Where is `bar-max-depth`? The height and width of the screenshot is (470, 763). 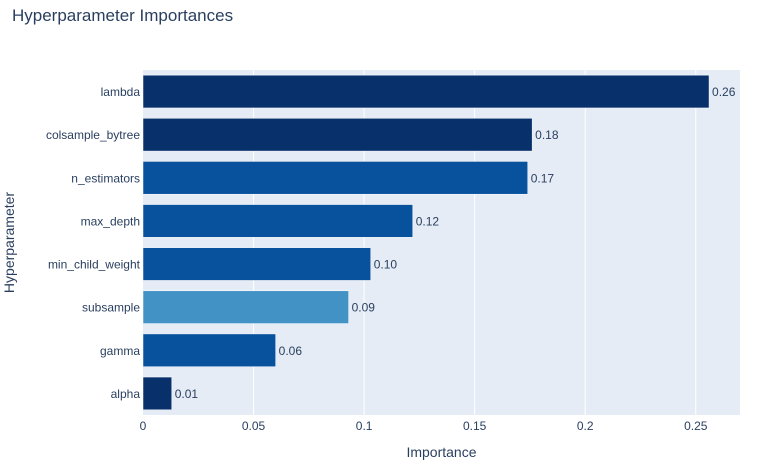 bar-max-depth is located at coordinates (278, 221).